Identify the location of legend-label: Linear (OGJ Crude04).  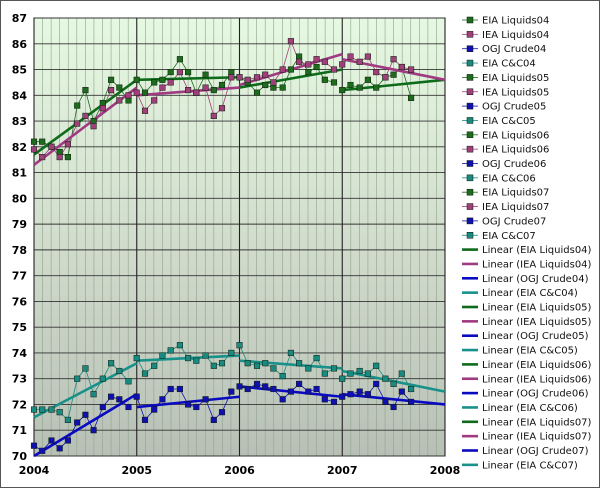
(535, 279).